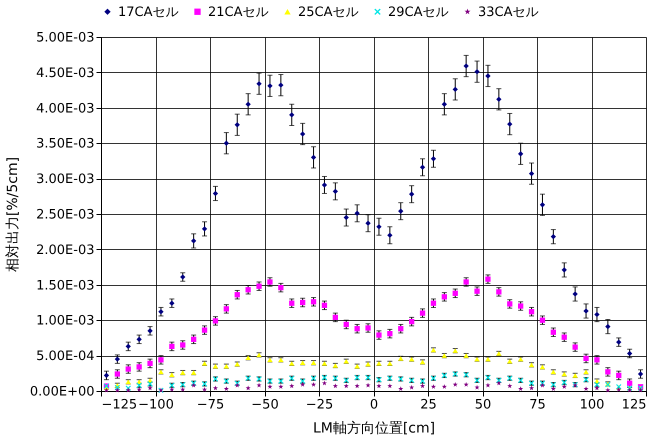  I want to click on x-tick-label: −50, so click(265, 405).